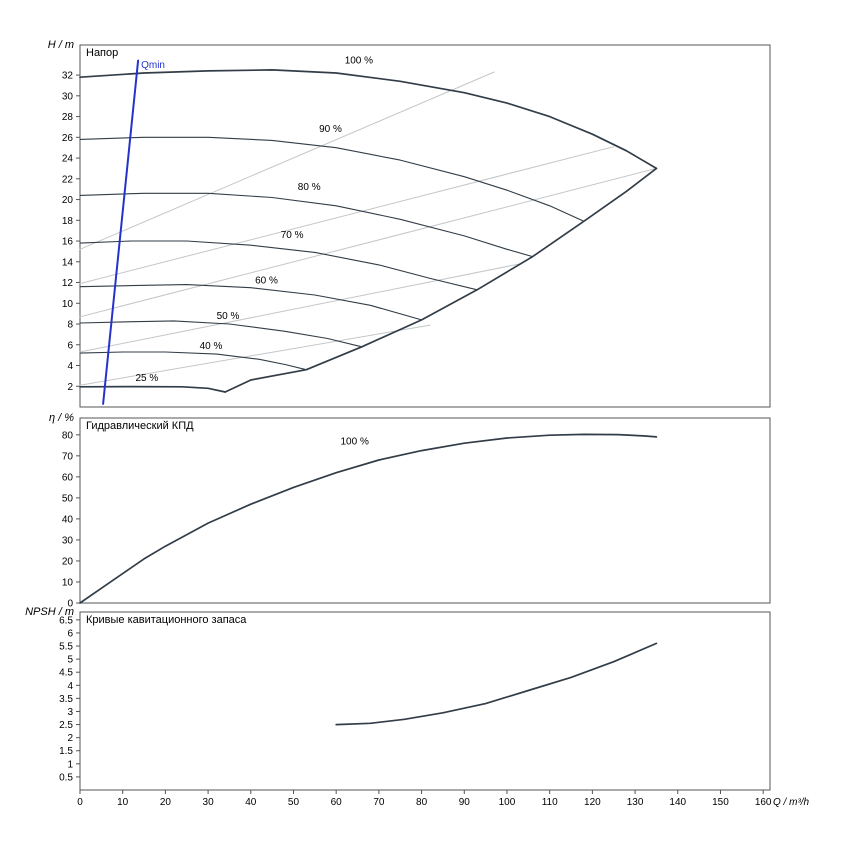  Describe the element at coordinates (228, 316) in the screenshot. I see `head-annotation: 50 %` at that location.